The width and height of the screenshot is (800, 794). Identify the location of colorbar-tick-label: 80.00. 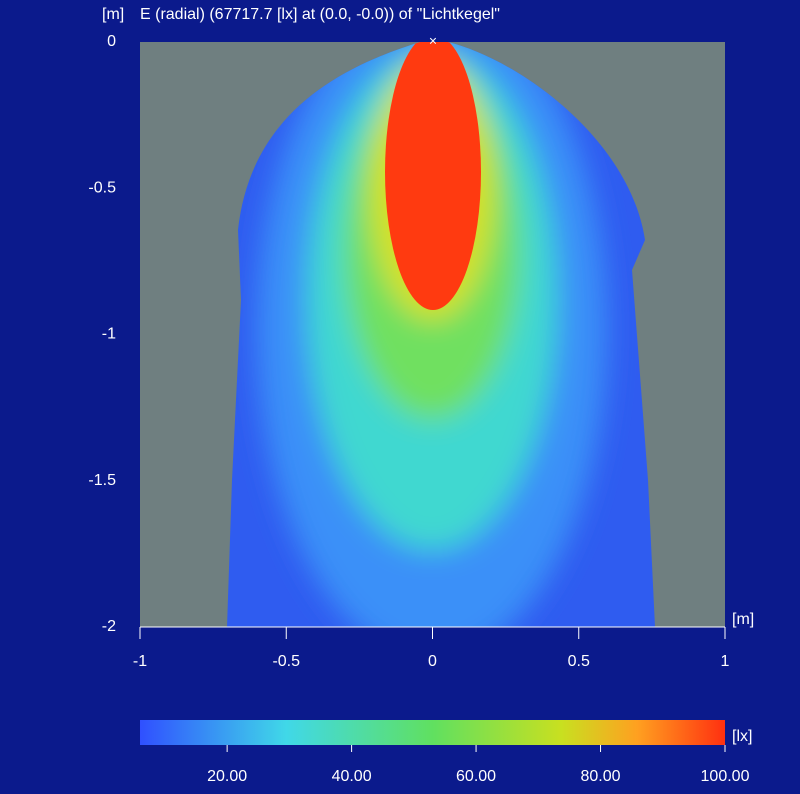
(601, 776).